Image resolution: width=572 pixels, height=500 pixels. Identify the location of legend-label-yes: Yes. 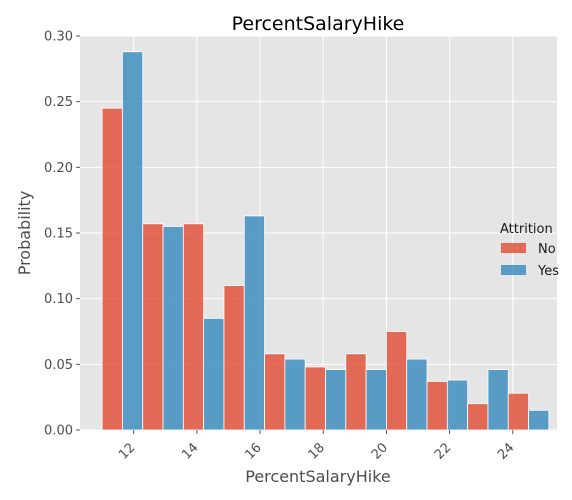
(548, 271).